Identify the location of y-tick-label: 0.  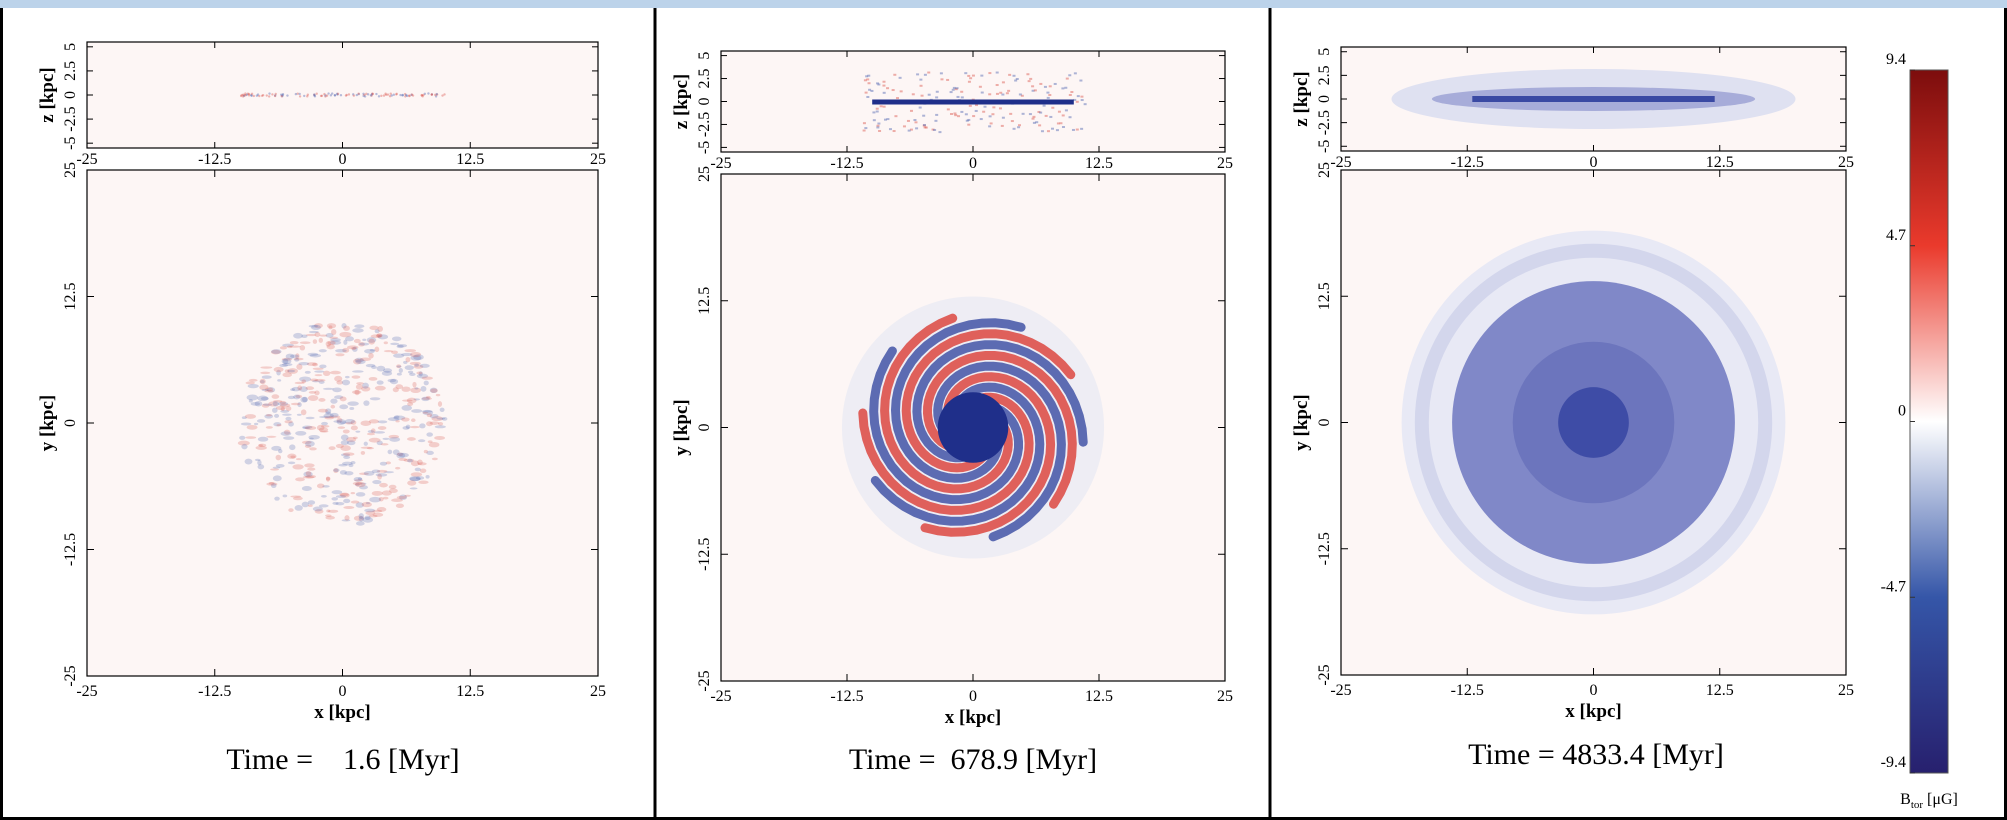
(70, 423).